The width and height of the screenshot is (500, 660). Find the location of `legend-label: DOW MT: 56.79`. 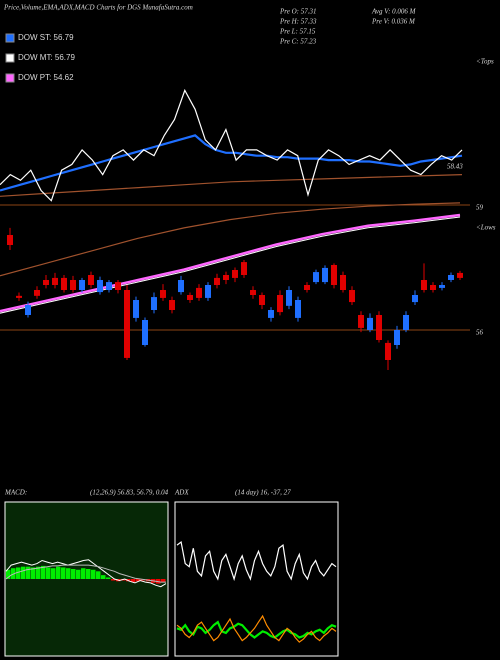

legend-label: DOW MT: 56.79 is located at coordinates (46, 57).